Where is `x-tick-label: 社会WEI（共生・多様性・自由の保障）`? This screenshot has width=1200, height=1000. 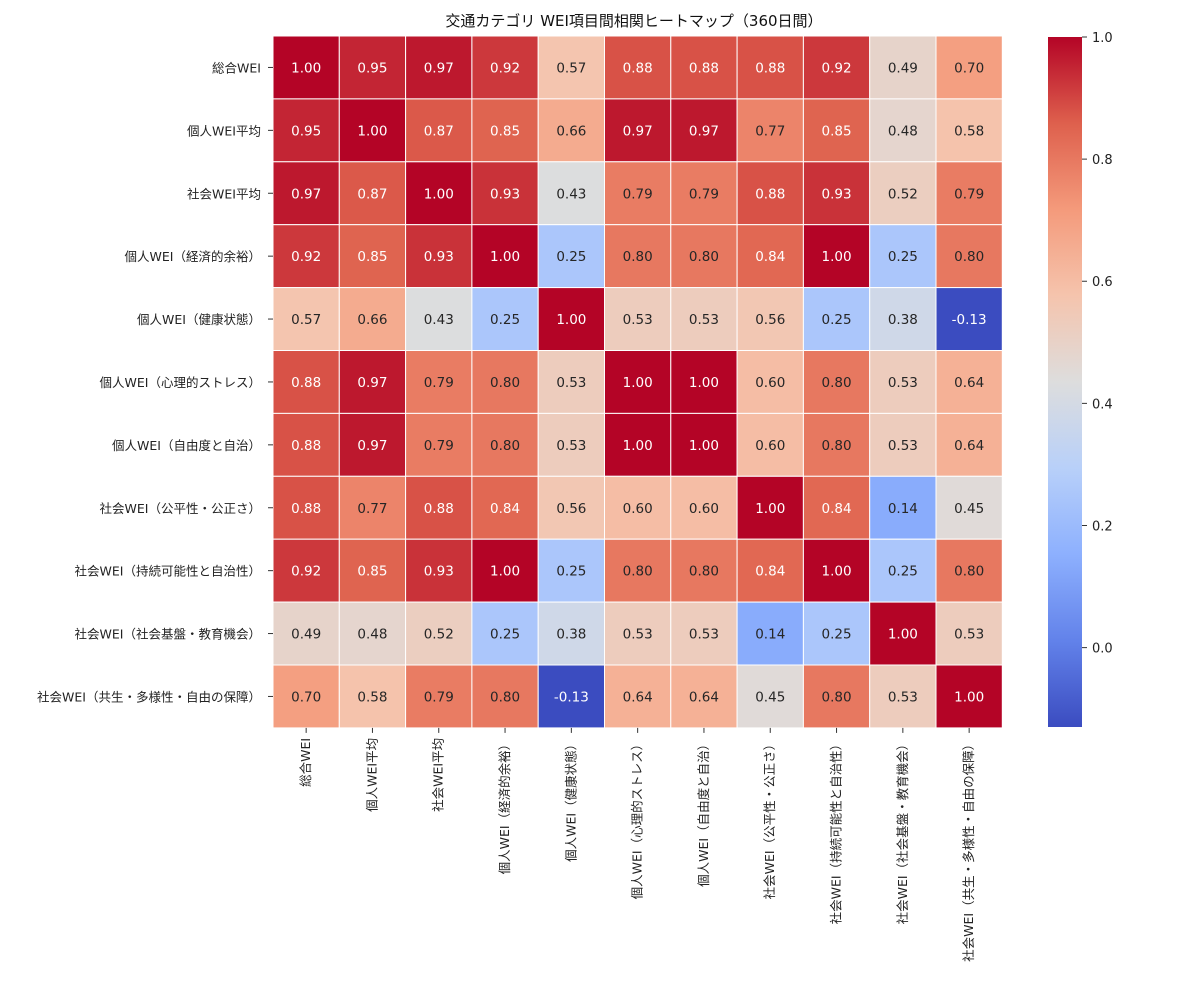
x-tick-label: 社会WEI（共生・多様性・自由の保障） is located at coordinates (968, 850).